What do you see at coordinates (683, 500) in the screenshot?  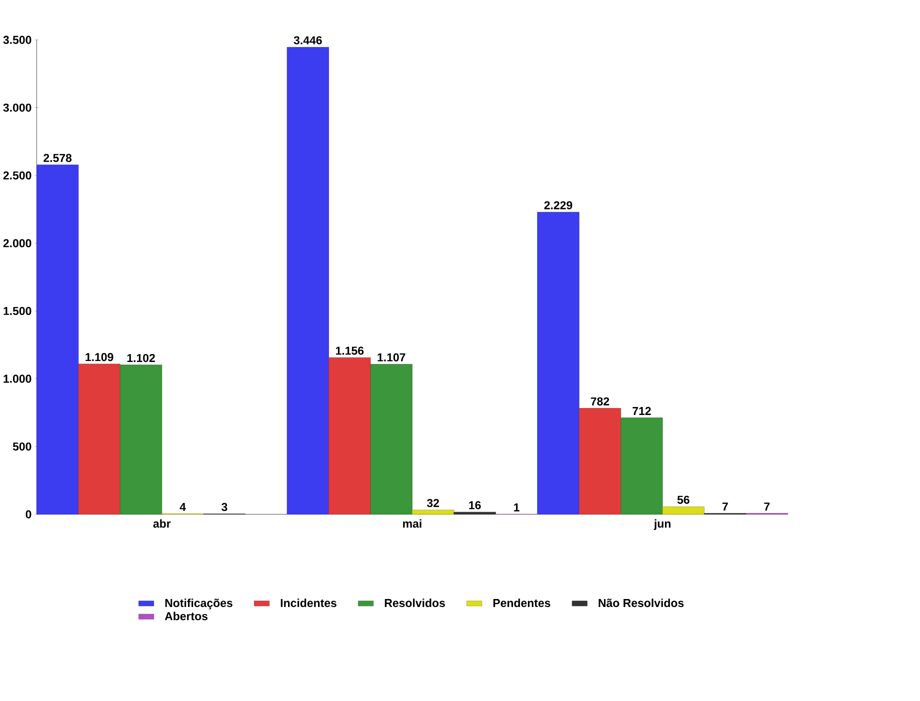 I see `data-label: 56` at bounding box center [683, 500].